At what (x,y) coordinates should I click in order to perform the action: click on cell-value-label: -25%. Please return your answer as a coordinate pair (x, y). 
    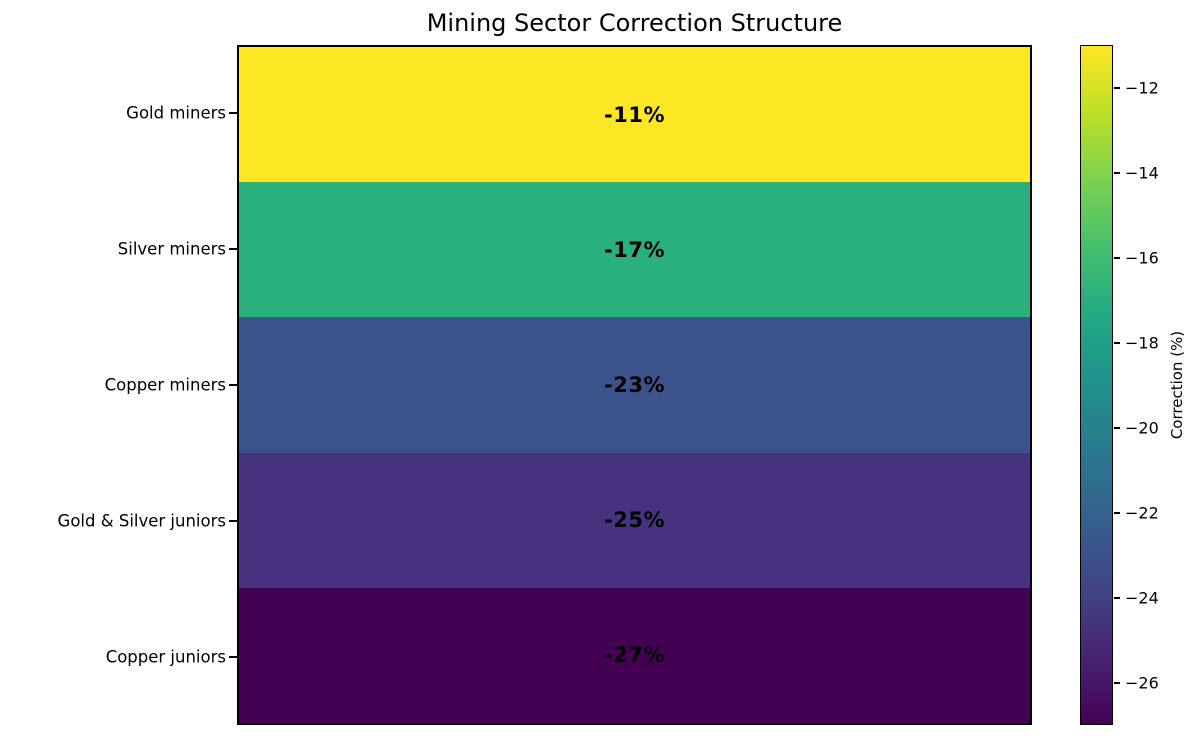
    Looking at the image, I should click on (634, 520).